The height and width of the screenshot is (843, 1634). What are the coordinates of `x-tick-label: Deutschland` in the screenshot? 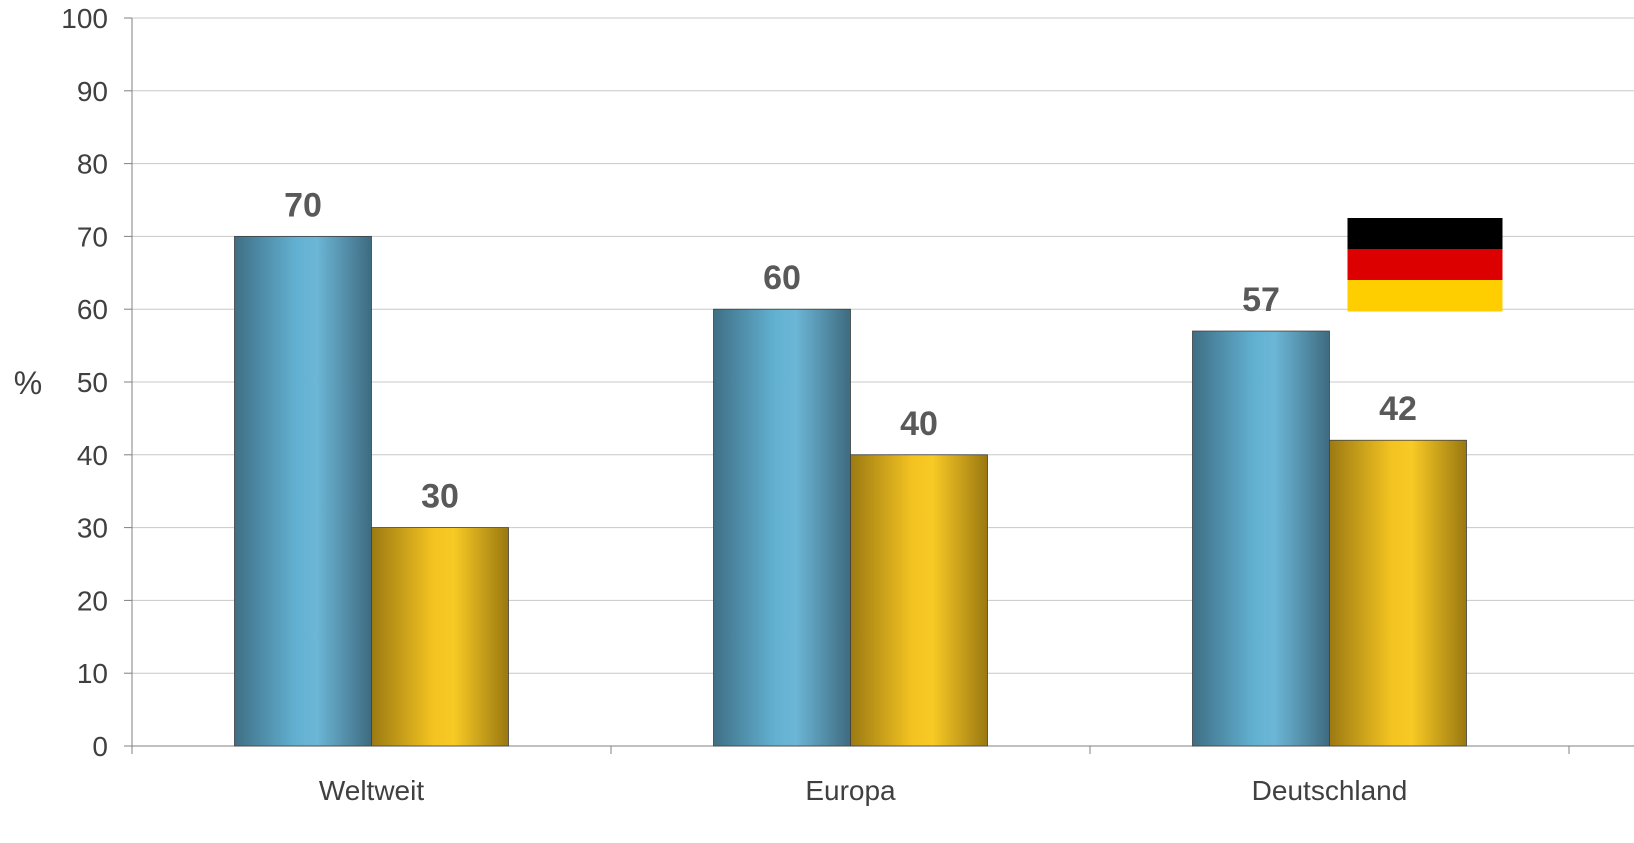 It's located at (1330, 790).